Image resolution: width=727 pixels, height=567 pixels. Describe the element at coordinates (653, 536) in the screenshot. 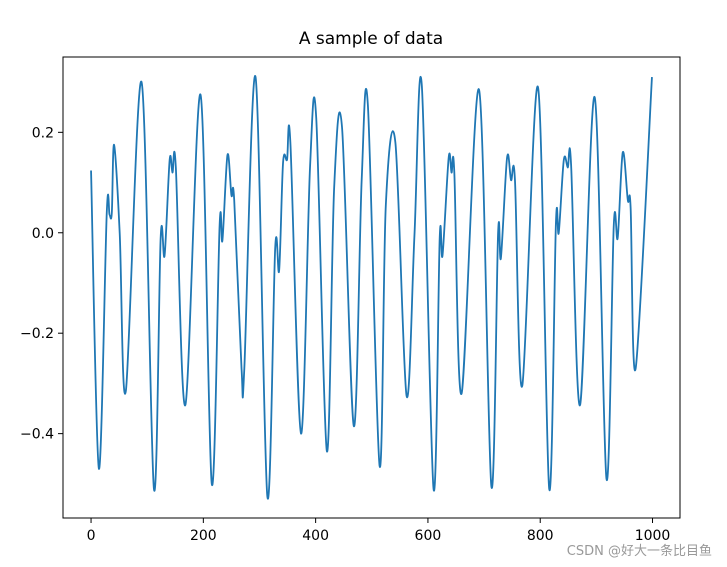

I see `x-tick-label: 1000` at that location.